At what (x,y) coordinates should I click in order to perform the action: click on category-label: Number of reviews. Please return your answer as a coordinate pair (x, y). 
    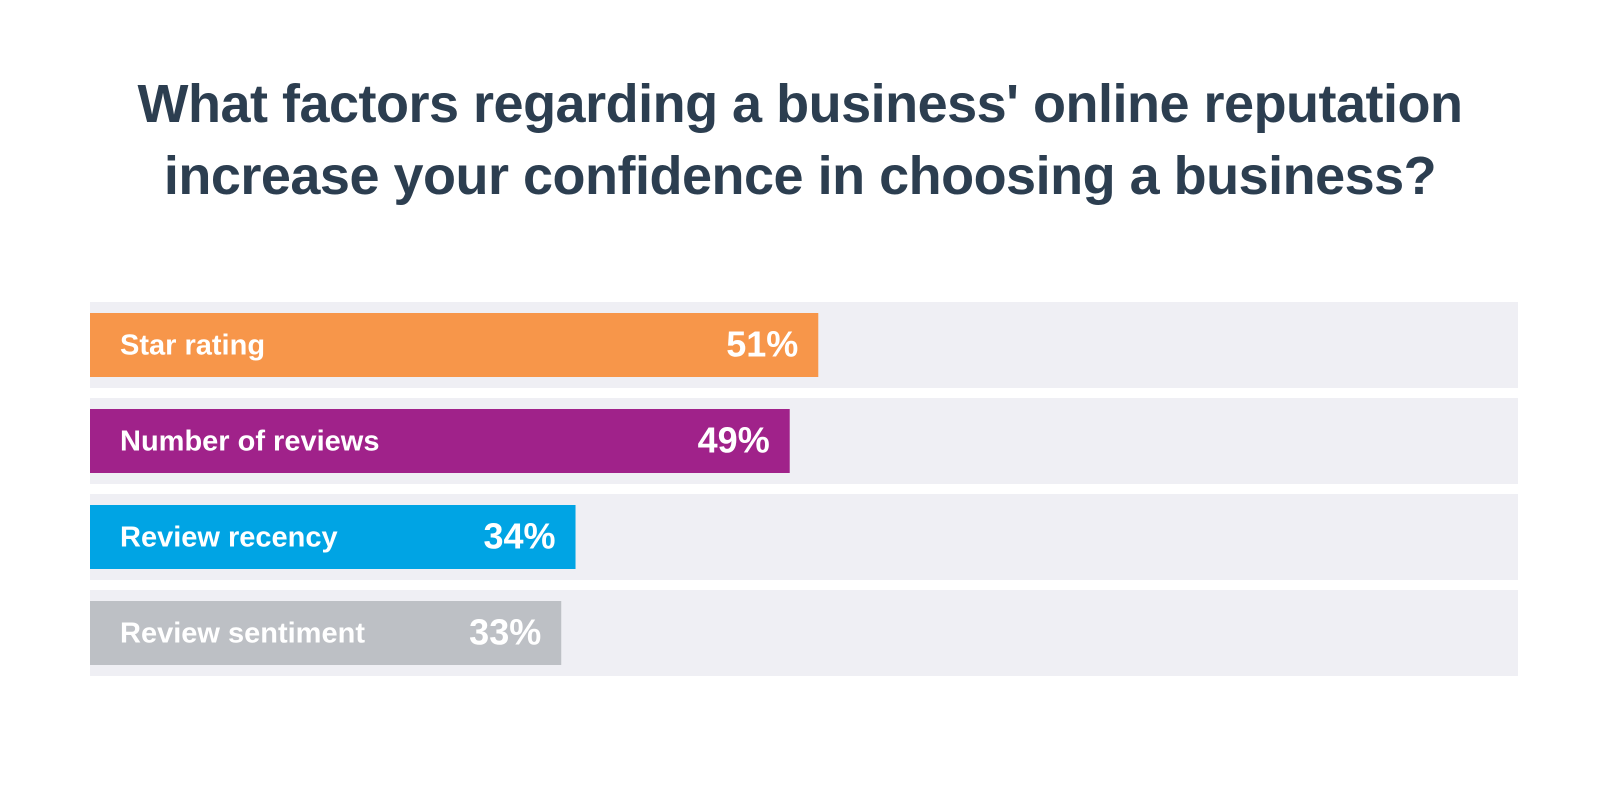
    Looking at the image, I should click on (249, 442).